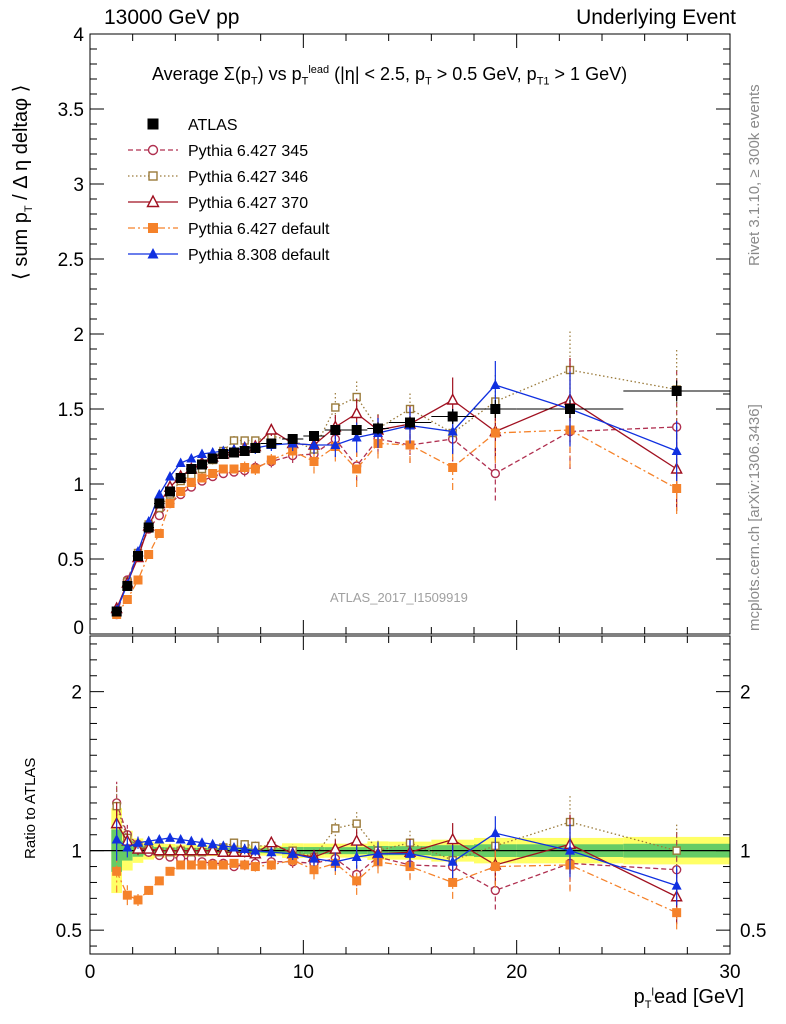  I want to click on mcplots-label: mcplots.cern.ch [arXiv:1306.3436], so click(754, 517).